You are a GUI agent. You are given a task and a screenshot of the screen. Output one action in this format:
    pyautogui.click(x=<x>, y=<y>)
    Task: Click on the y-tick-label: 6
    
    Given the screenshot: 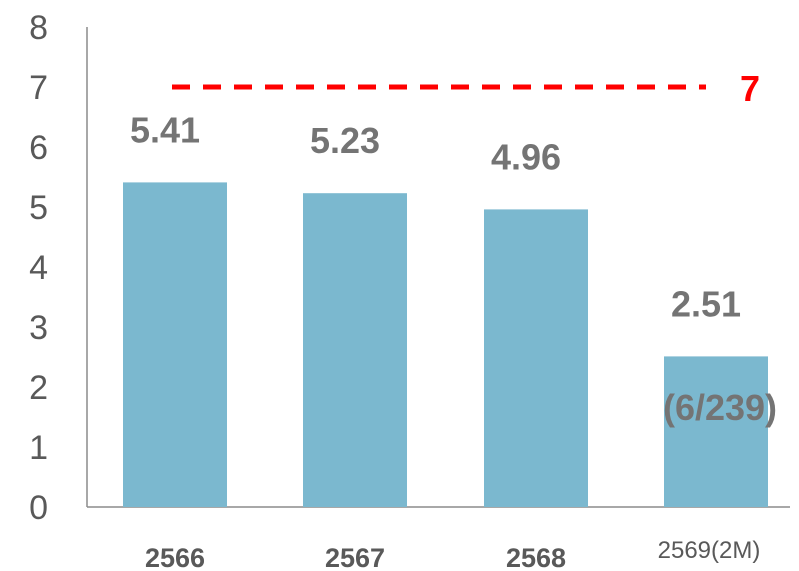 What is the action you would take?
    pyautogui.click(x=38, y=148)
    